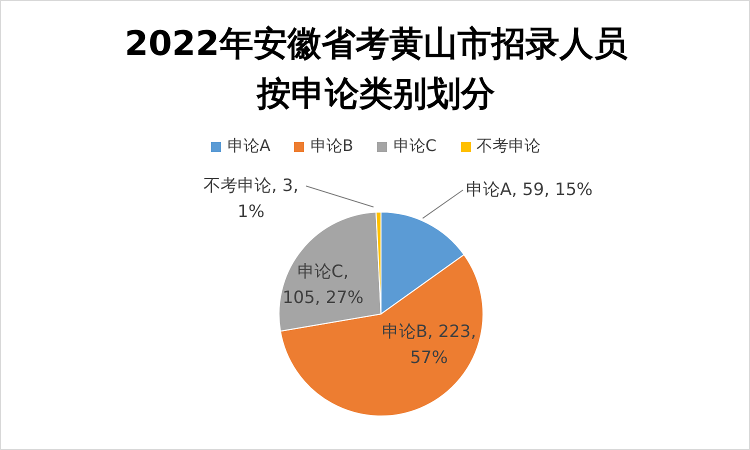 The width and height of the screenshot is (750, 450). What do you see at coordinates (251, 199) in the screenshot?
I see `data-label: 不考申论, 3, 1%` at bounding box center [251, 199].